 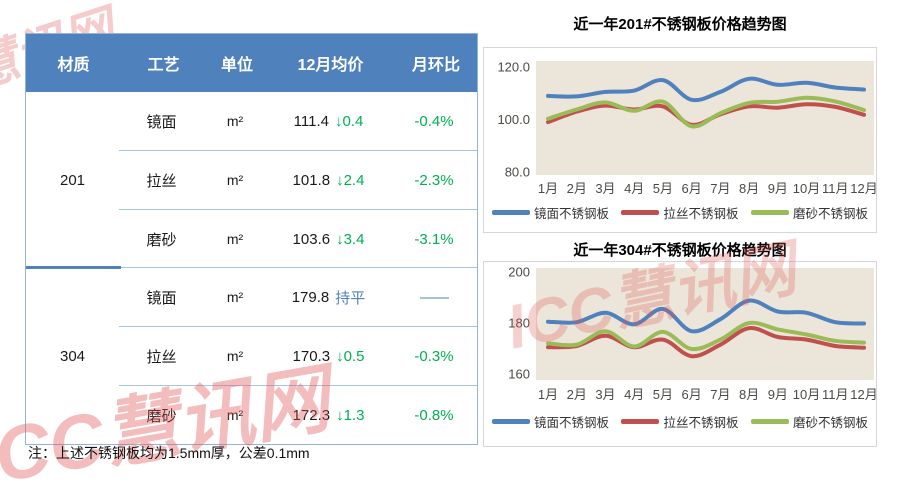 I want to click on y-axis-tick-label: 80.0, so click(x=517, y=172).